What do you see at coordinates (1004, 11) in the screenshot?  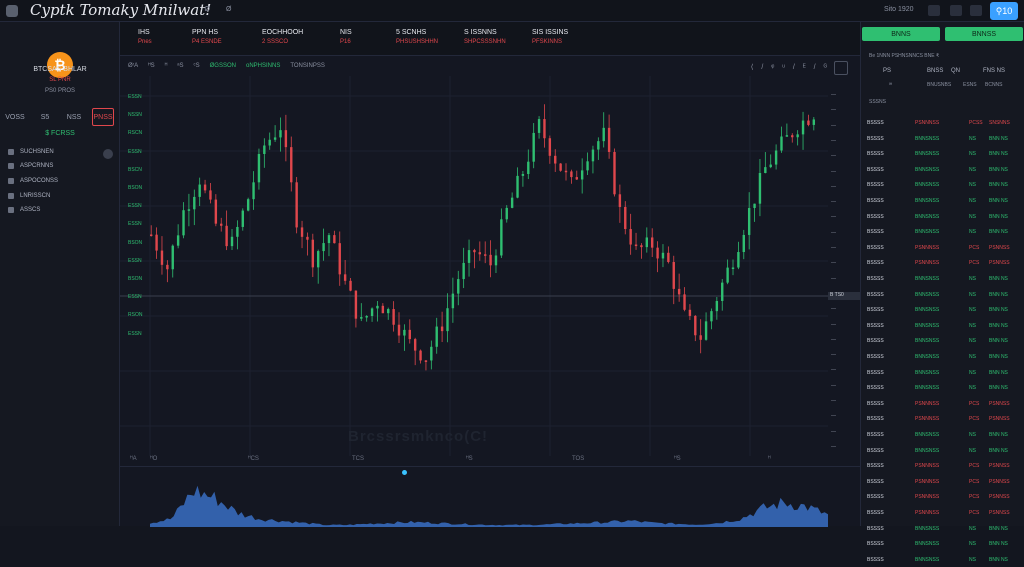 I see `search-button: ⚲10` at bounding box center [1004, 11].